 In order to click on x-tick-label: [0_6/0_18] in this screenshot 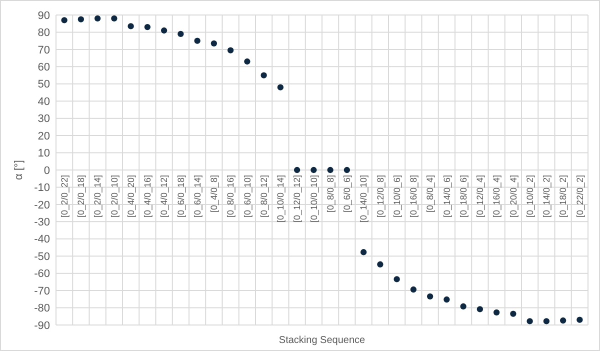, I will do `click(181, 196)`.